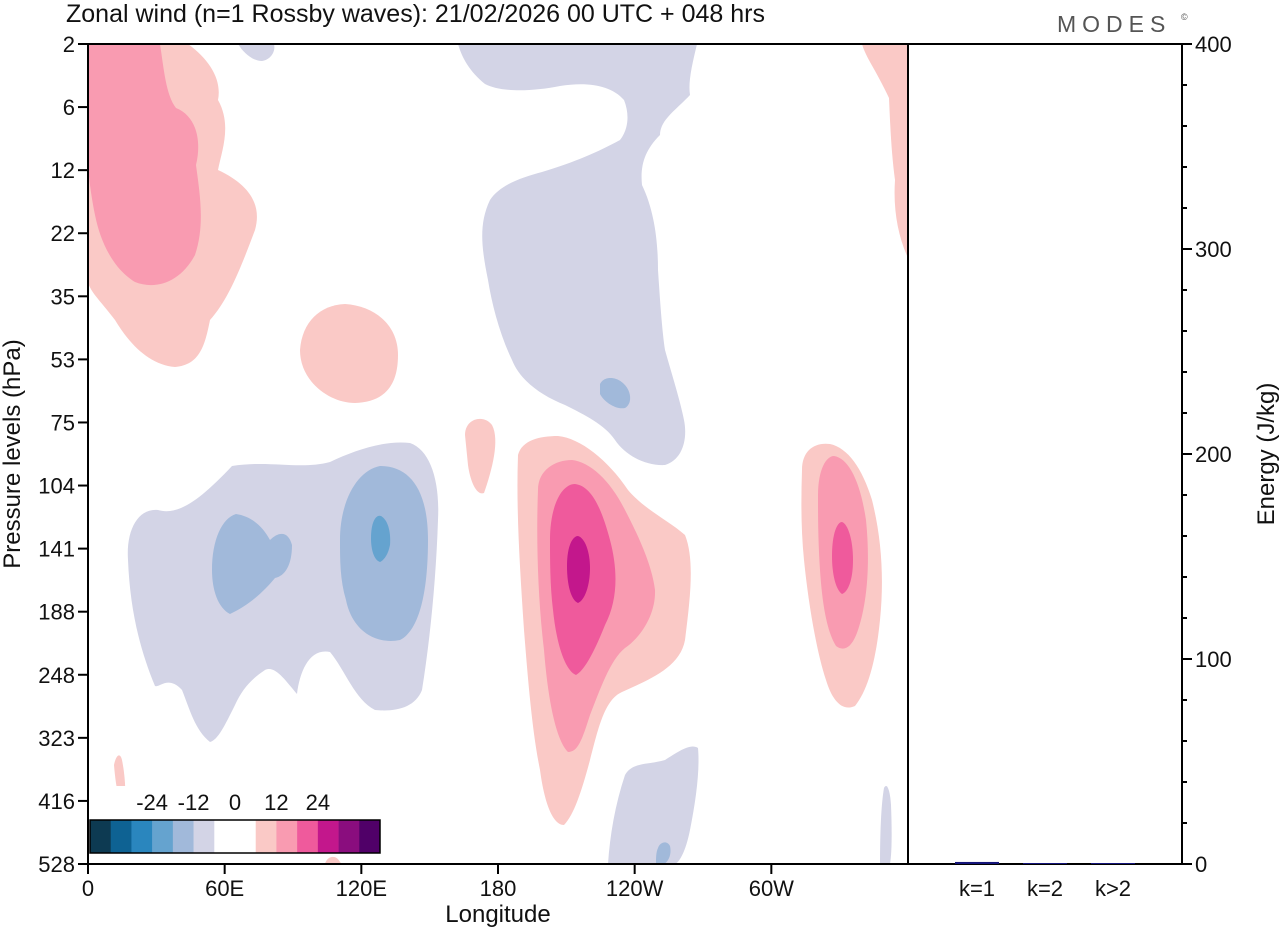  I want to click on longitude-tick-label: 0, so click(88, 888).